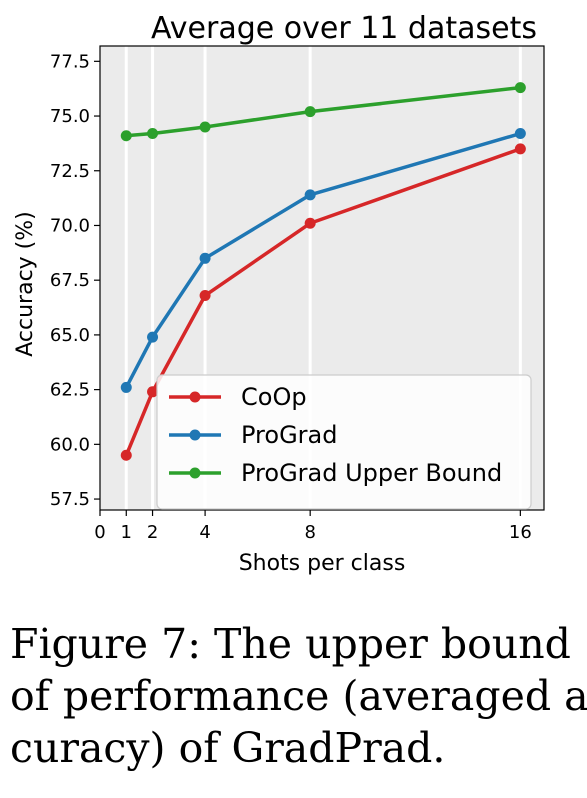 The width and height of the screenshot is (587, 798). I want to click on x-tick-label: 16, so click(520, 532).